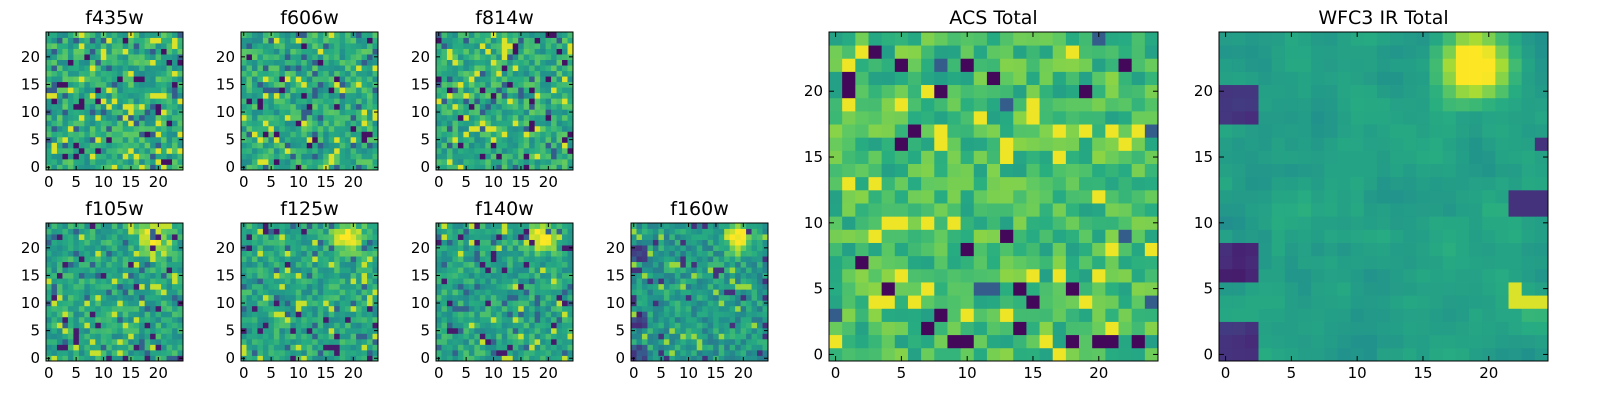  Describe the element at coordinates (225, 57) in the screenshot. I see `y-tick-label: 20` at that location.